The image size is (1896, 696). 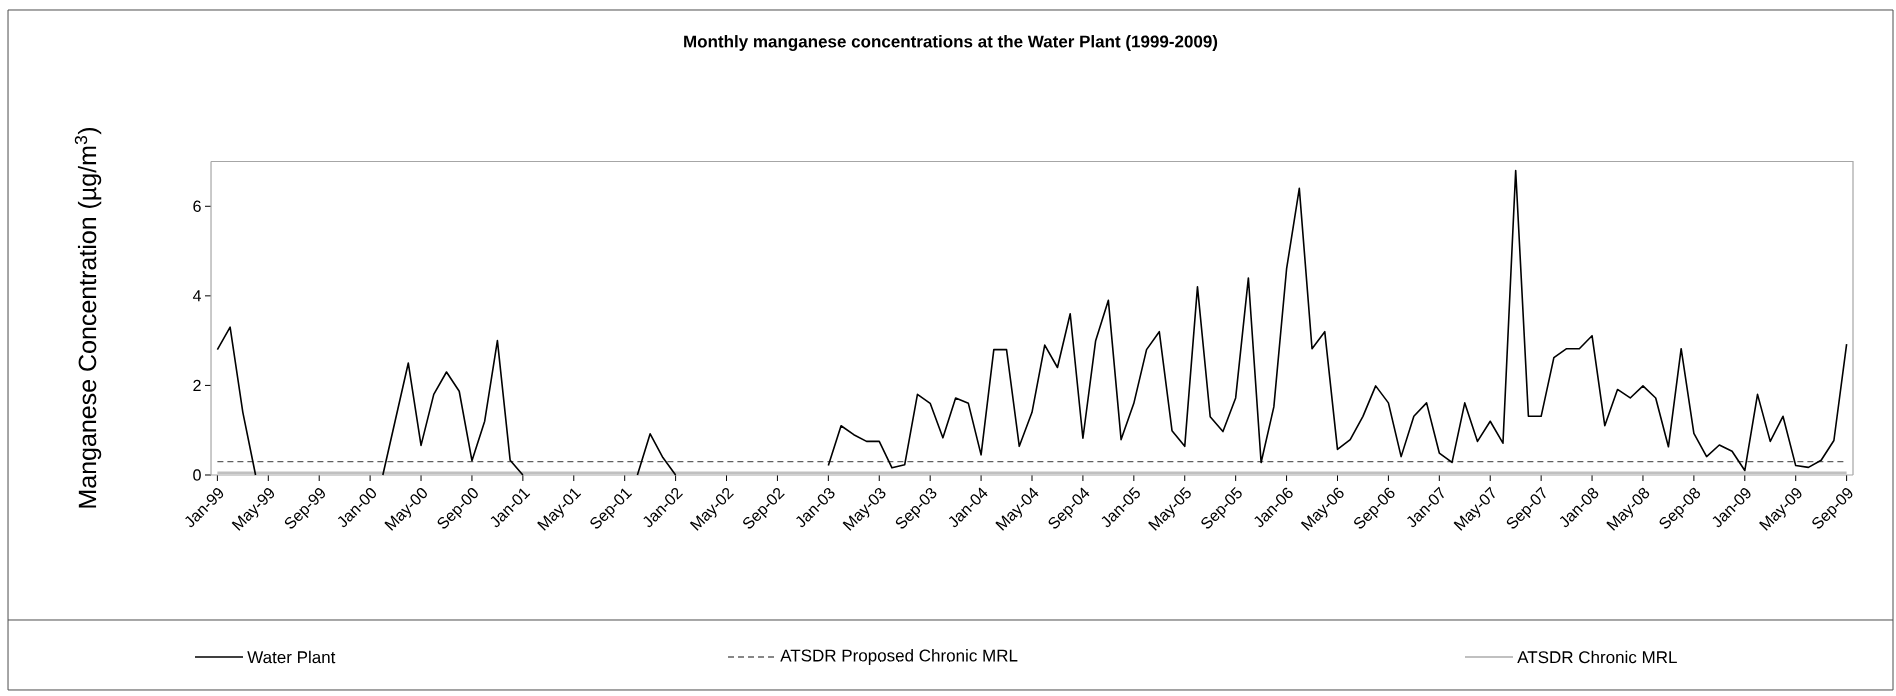 What do you see at coordinates (951, 43) in the screenshot?
I see `chart-title: Monthly manganese concentrations at the Water Plant (1999-2009)` at bounding box center [951, 43].